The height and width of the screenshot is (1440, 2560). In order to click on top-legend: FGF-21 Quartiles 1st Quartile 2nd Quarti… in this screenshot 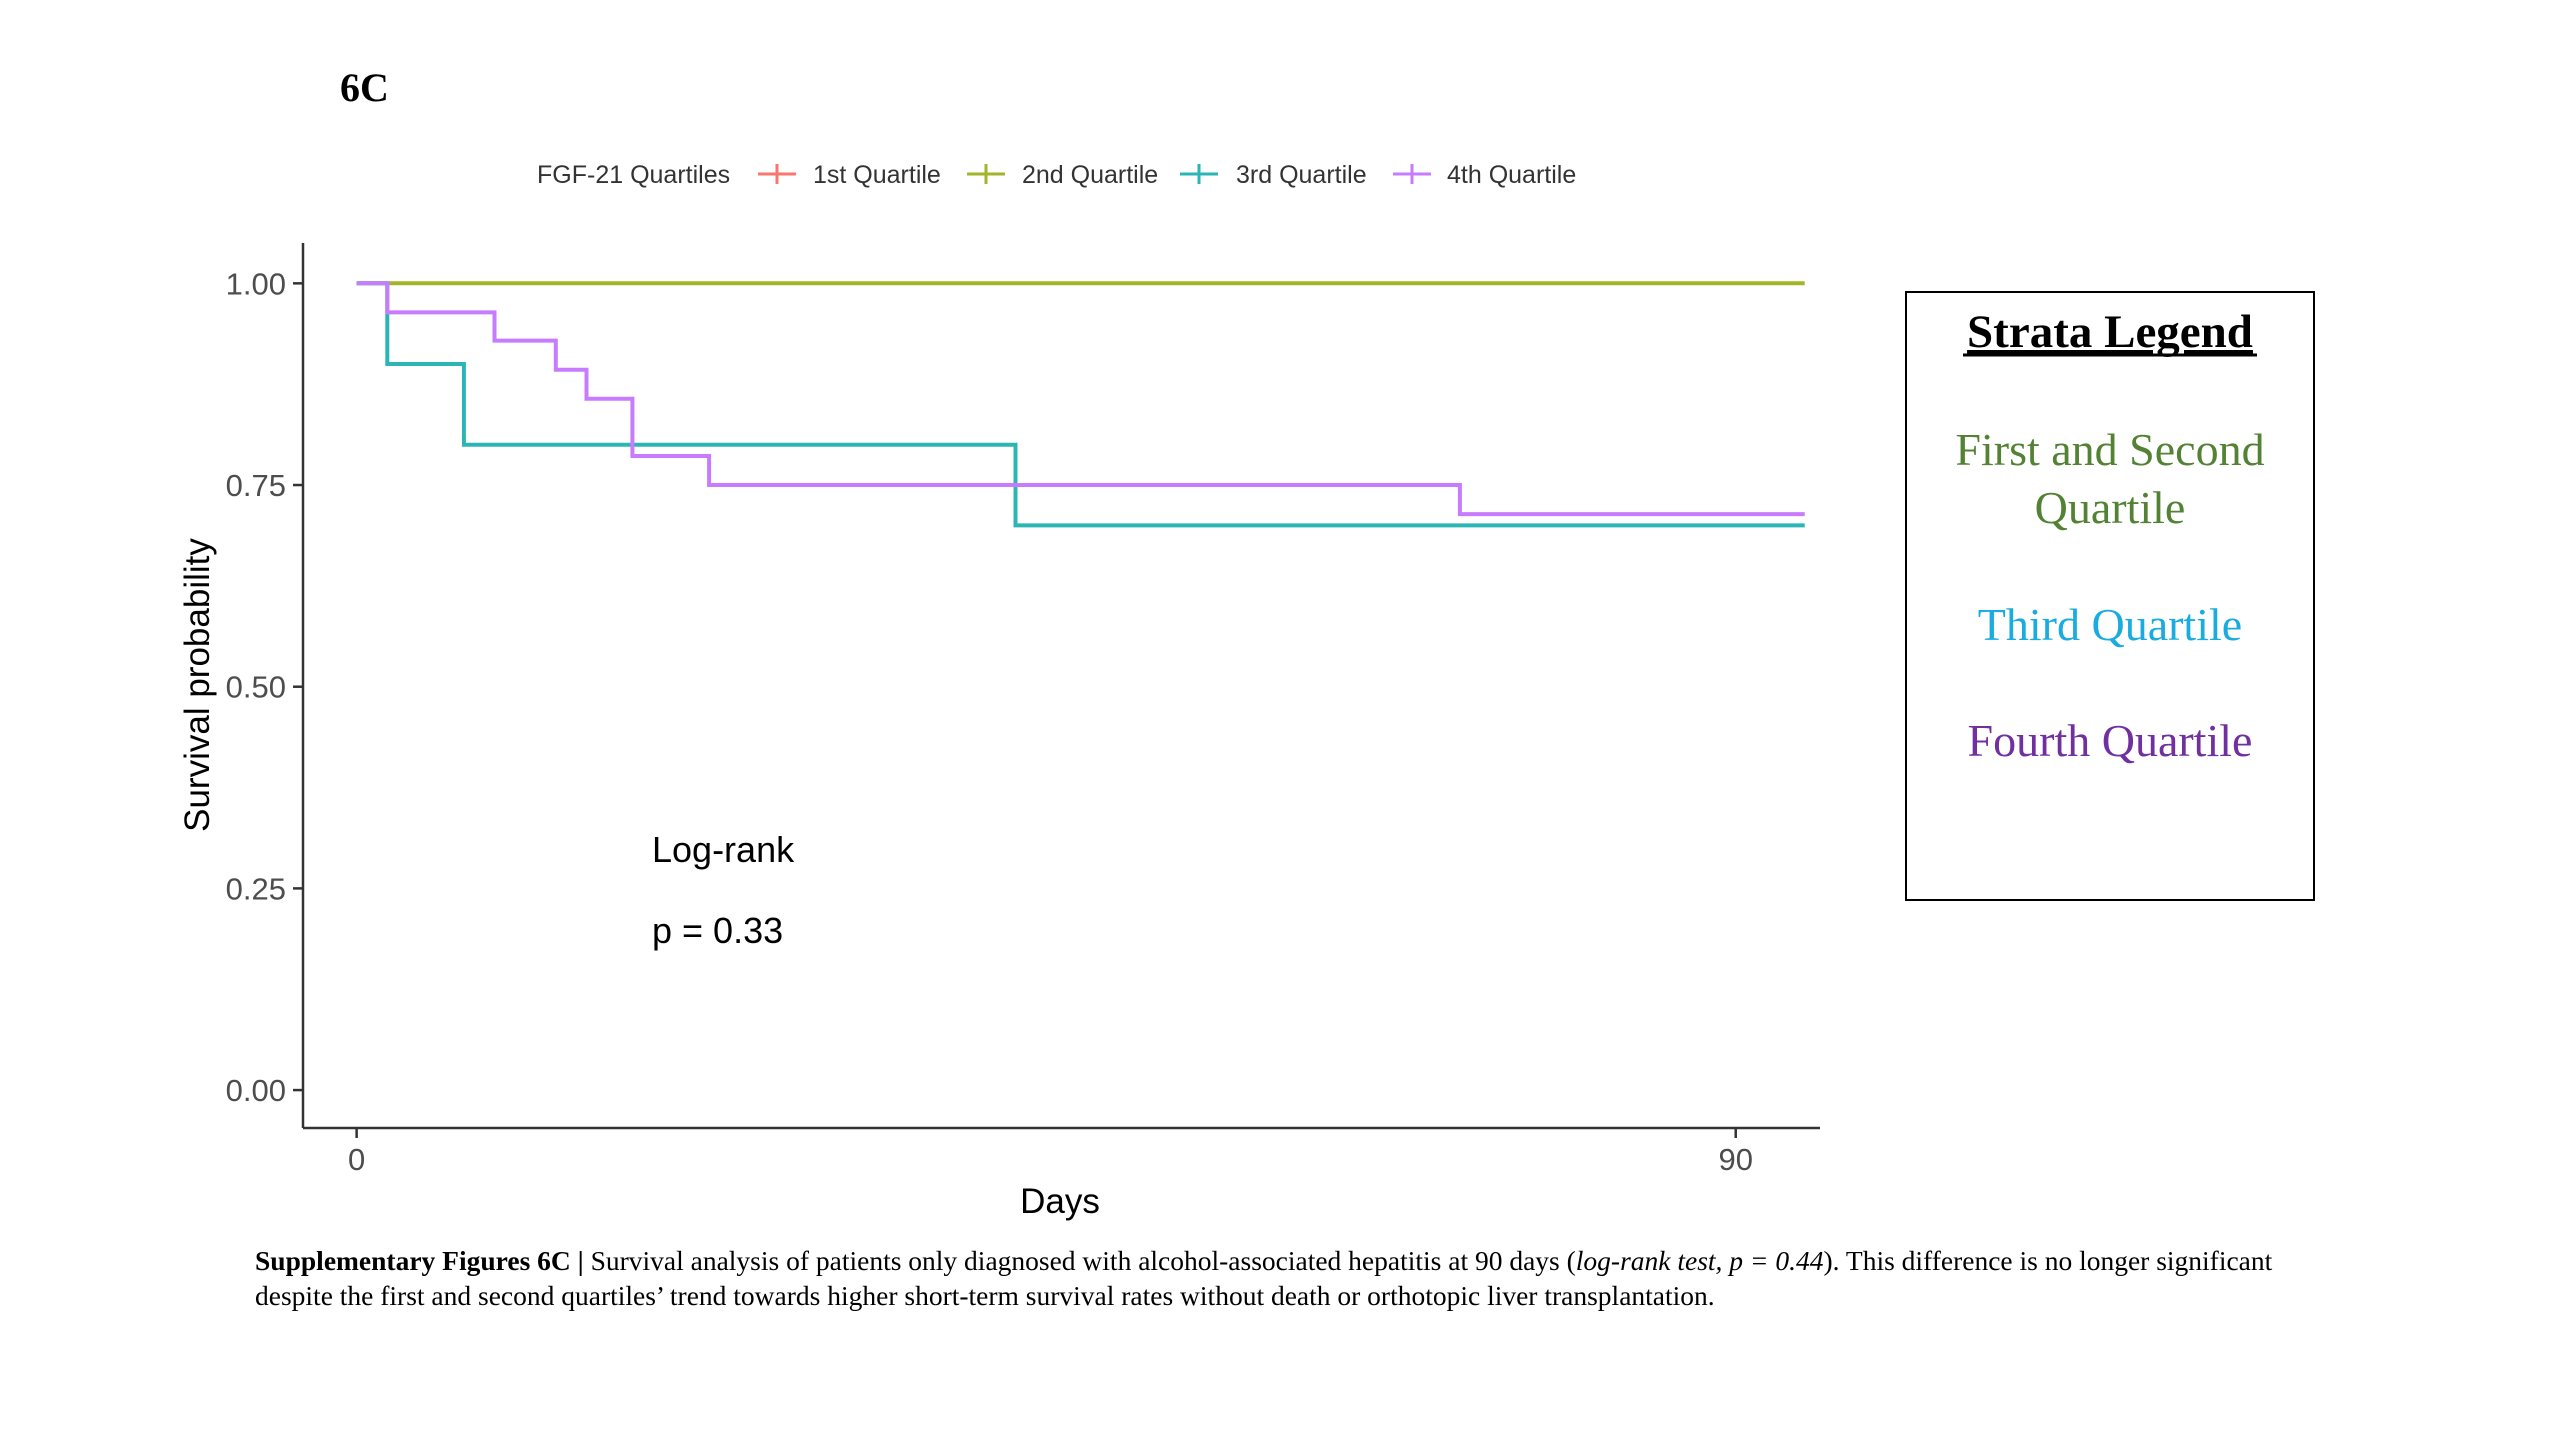, I will do `click(1056, 175)`.